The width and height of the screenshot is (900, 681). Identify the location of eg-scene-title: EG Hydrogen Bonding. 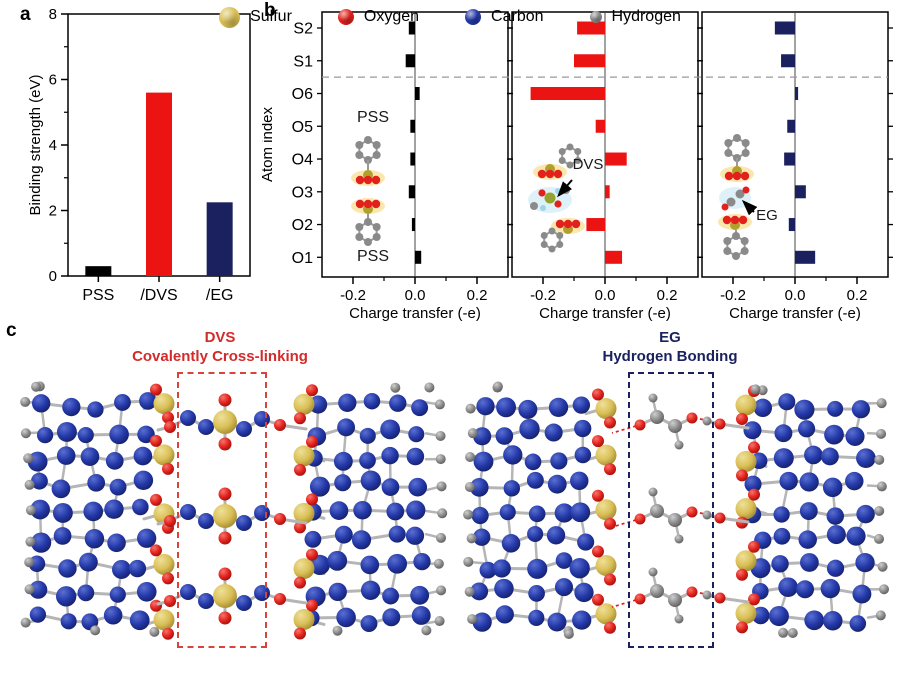
(670, 347).